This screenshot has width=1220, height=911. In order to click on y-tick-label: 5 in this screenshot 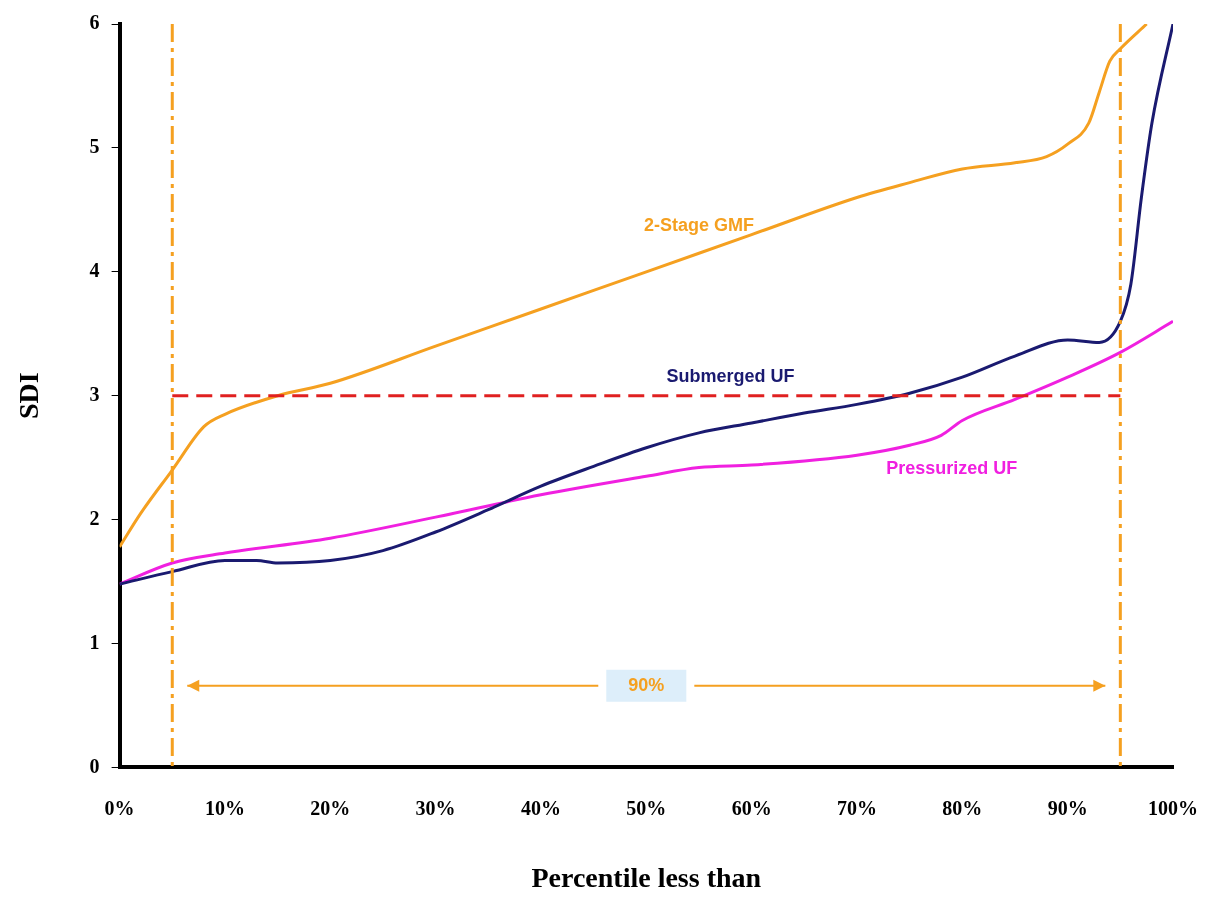, I will do `click(94, 146)`.